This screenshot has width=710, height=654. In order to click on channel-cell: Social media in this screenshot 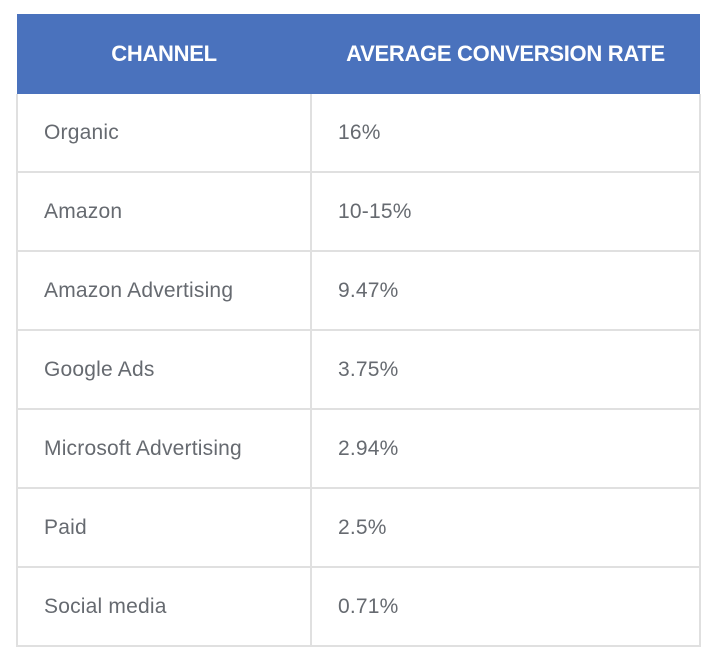, I will do `click(164, 606)`.